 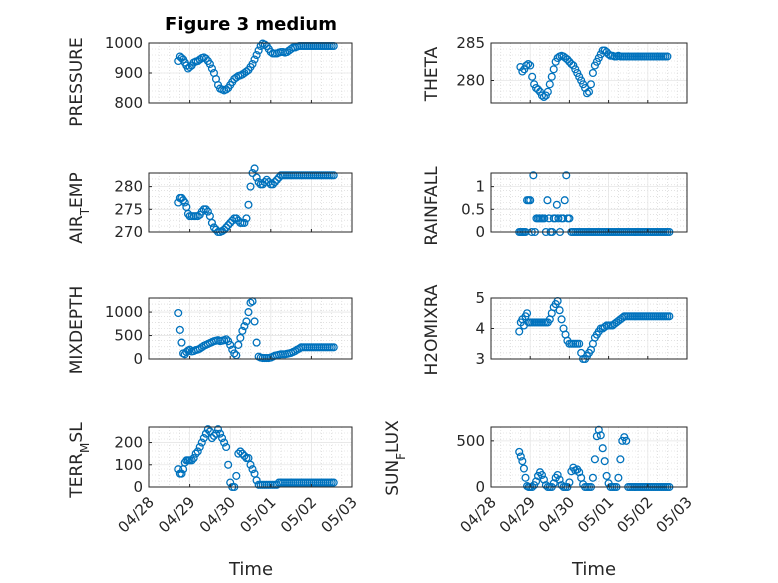 I want to click on ytick-label: 900, so click(x=128, y=73).